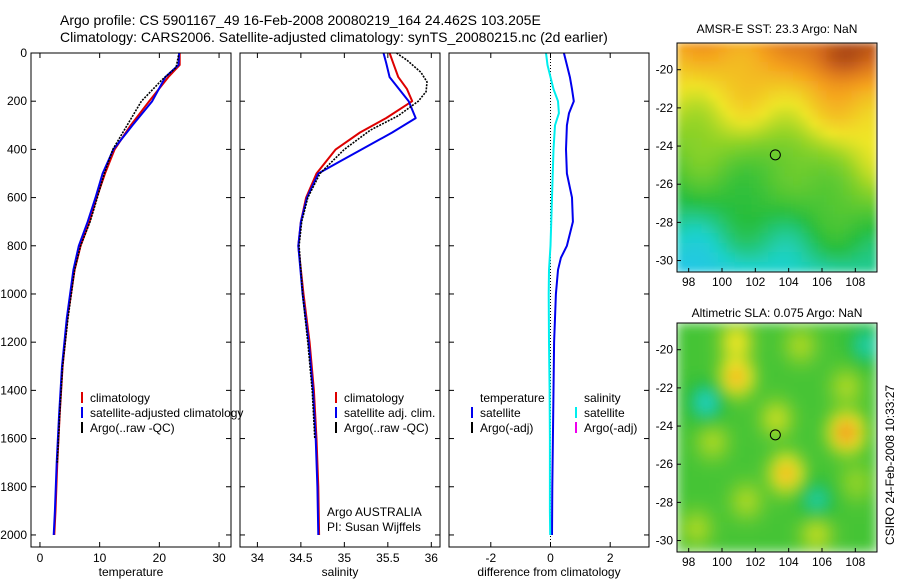 This screenshot has height=580, width=900. What do you see at coordinates (722, 282) in the screenshot?
I see `sst-map-xtick-label-1: 100` at bounding box center [722, 282].